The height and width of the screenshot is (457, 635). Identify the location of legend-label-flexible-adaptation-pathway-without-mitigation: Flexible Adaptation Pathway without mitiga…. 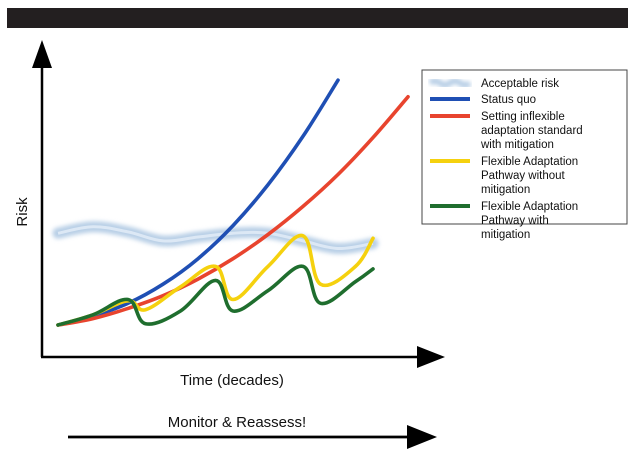
(529, 176).